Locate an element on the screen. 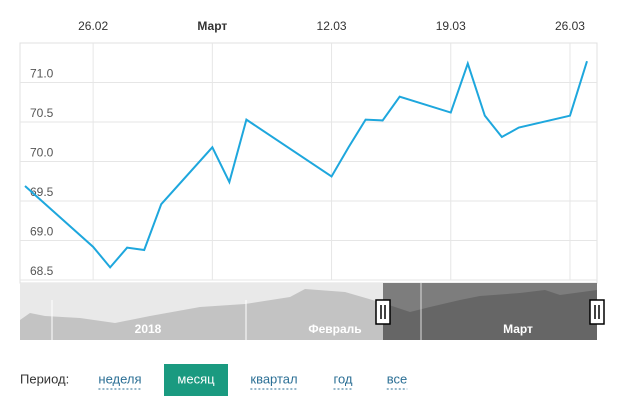 Image resolution: width=620 pixels, height=419 pixels. period-button: все is located at coordinates (397, 380).